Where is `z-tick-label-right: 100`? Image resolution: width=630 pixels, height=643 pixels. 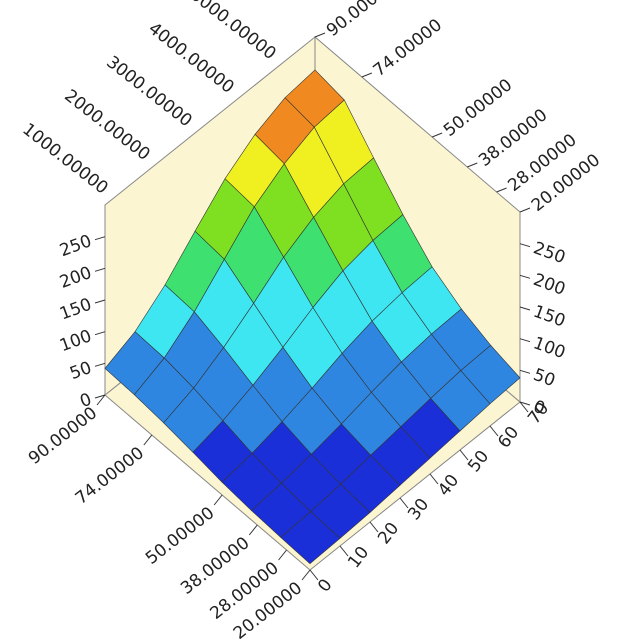 z-tick-label-right: 100 is located at coordinates (549, 348).